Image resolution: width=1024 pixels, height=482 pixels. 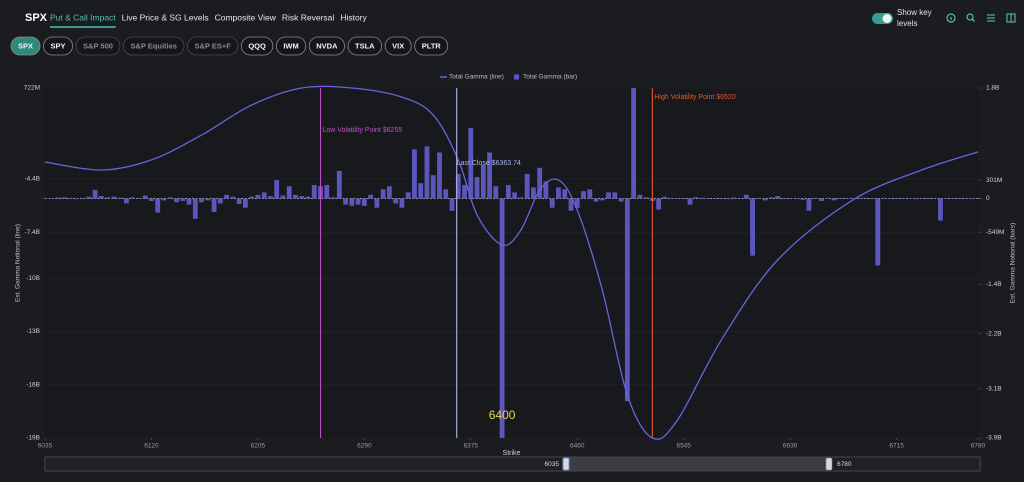 I want to click on y2-tick-label: -2.2B, so click(x=994, y=333).